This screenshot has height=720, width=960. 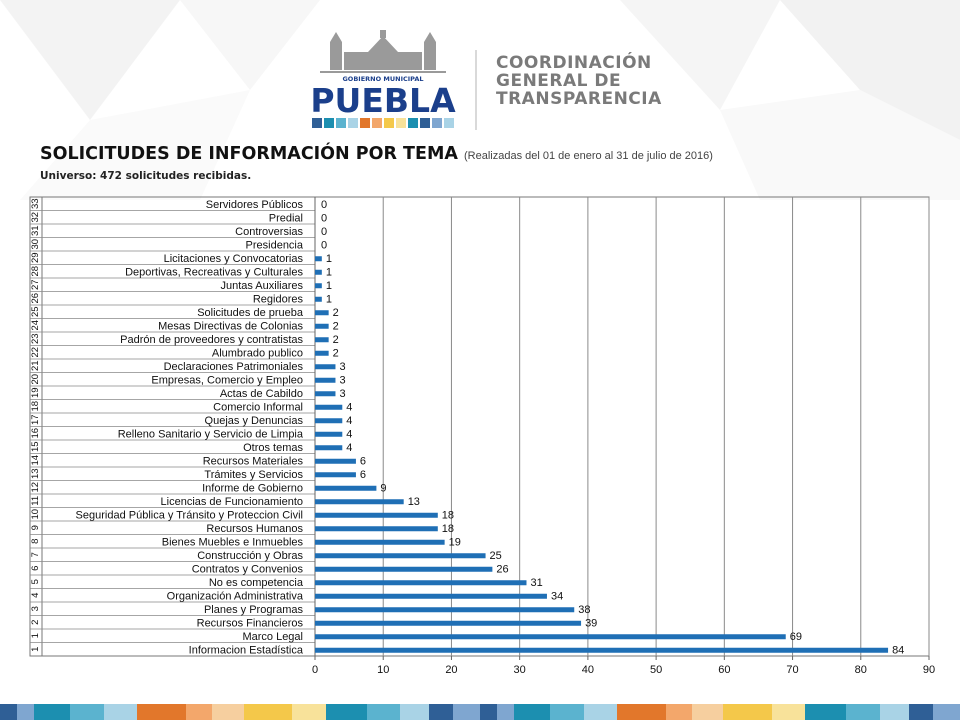 I want to click on category-label: Controversias, so click(x=269, y=232).